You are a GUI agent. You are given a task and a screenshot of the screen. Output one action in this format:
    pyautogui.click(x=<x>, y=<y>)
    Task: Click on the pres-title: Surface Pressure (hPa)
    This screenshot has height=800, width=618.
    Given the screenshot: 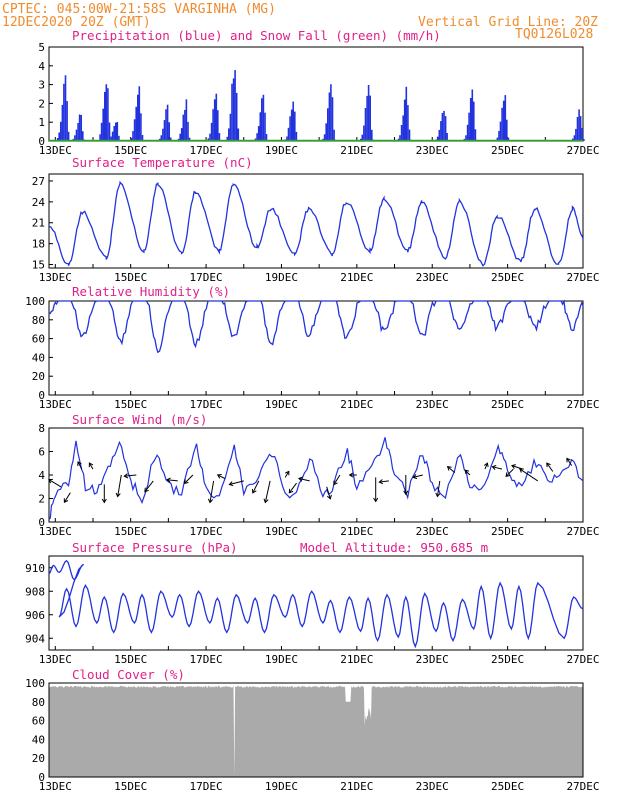 What is the action you would take?
    pyautogui.click(x=155, y=547)
    